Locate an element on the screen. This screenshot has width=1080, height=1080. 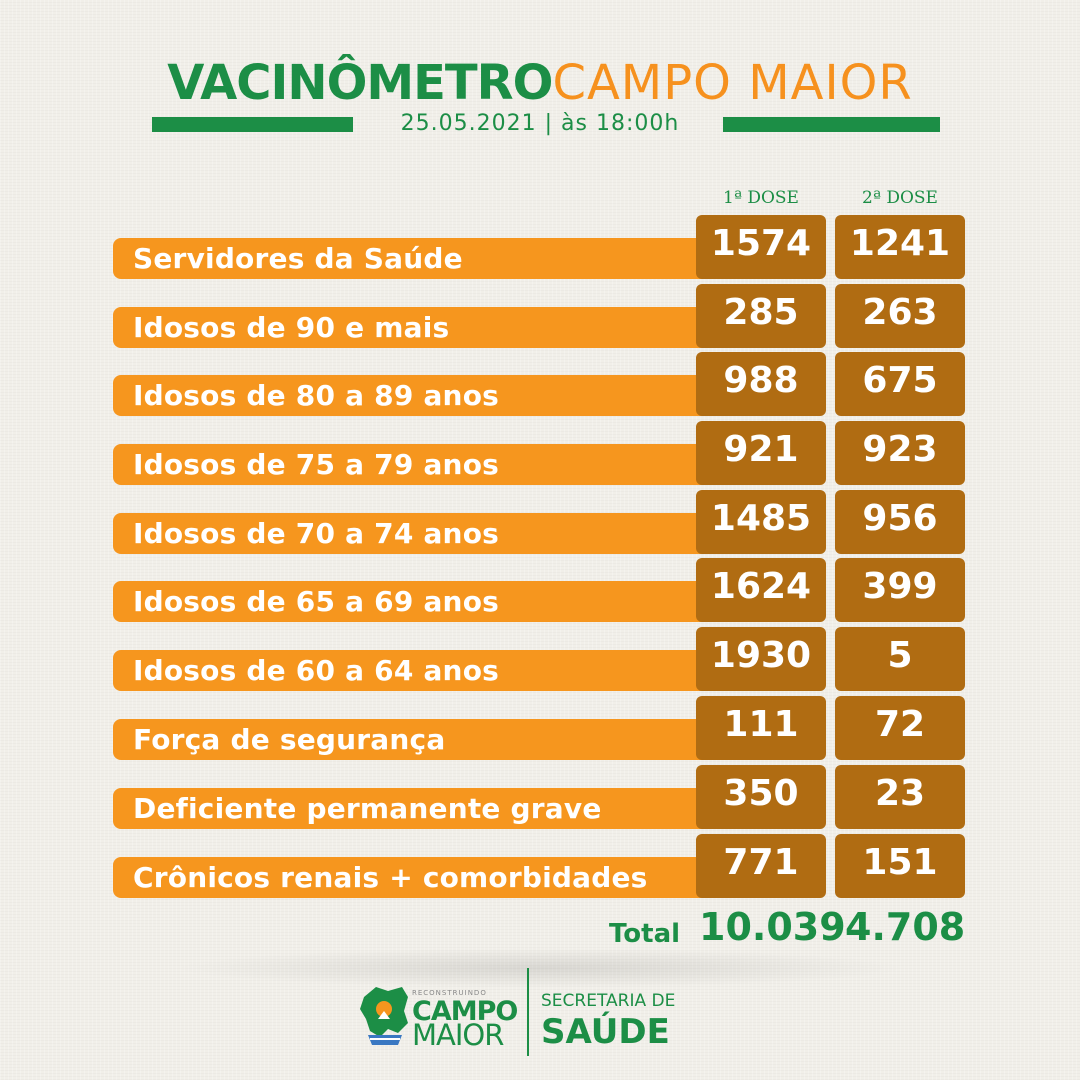
logo-reconstruindo: RECONSTRUINDO is located at coordinates (449, 993).